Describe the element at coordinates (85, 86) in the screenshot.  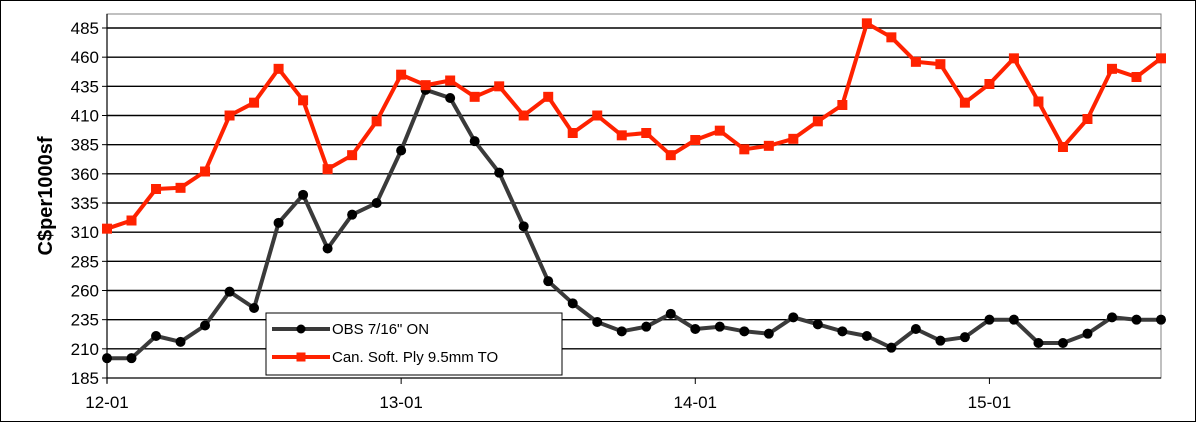
I see `y-tick-label: 435` at that location.